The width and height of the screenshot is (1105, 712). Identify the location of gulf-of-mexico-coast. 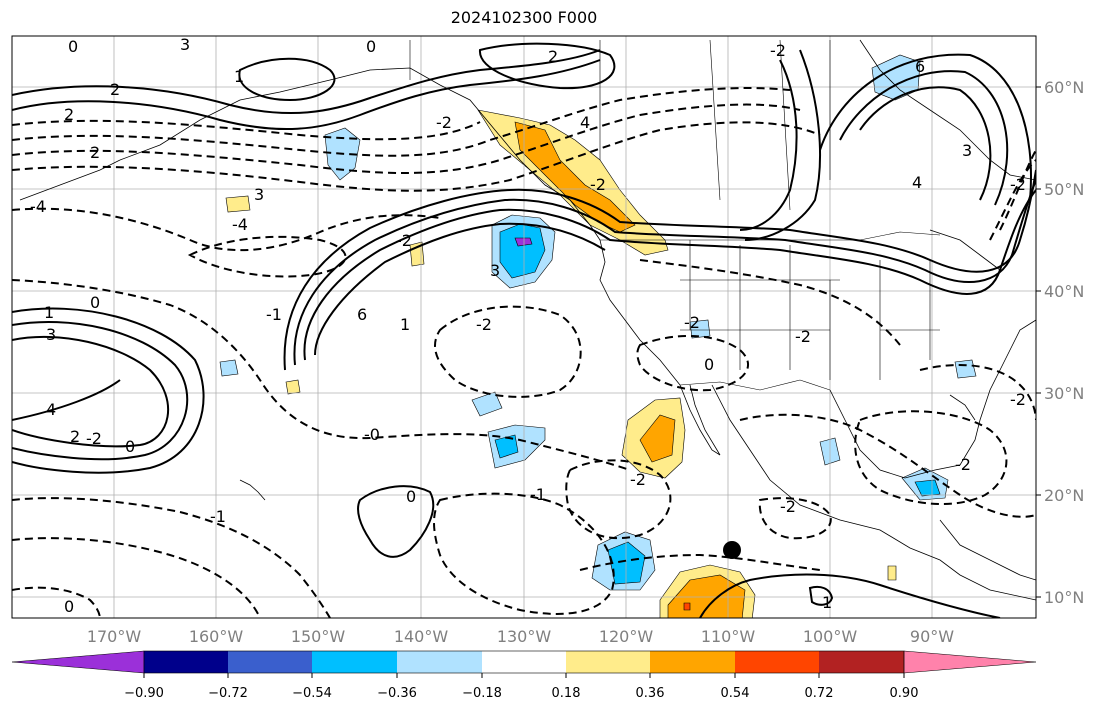
(932, 399).